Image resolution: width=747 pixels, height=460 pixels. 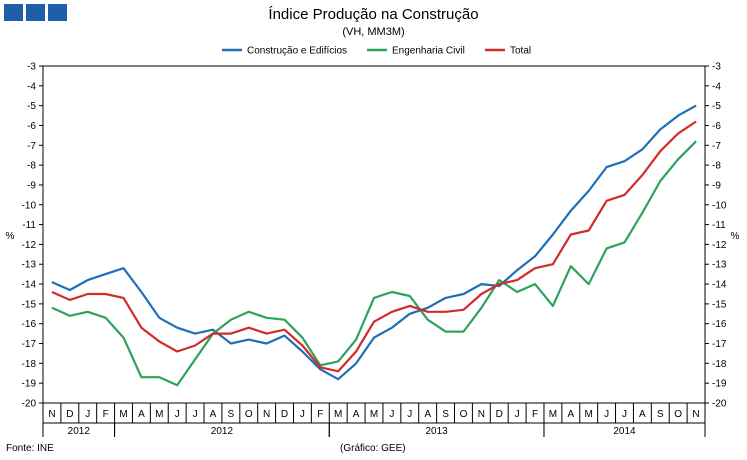 I want to click on logo, so click(x=35, y=12).